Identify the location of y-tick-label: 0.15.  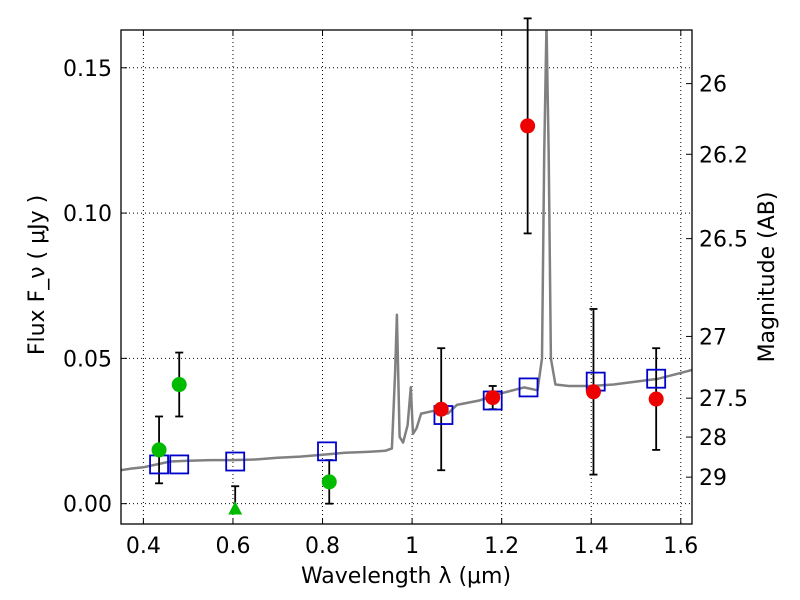
(87, 69).